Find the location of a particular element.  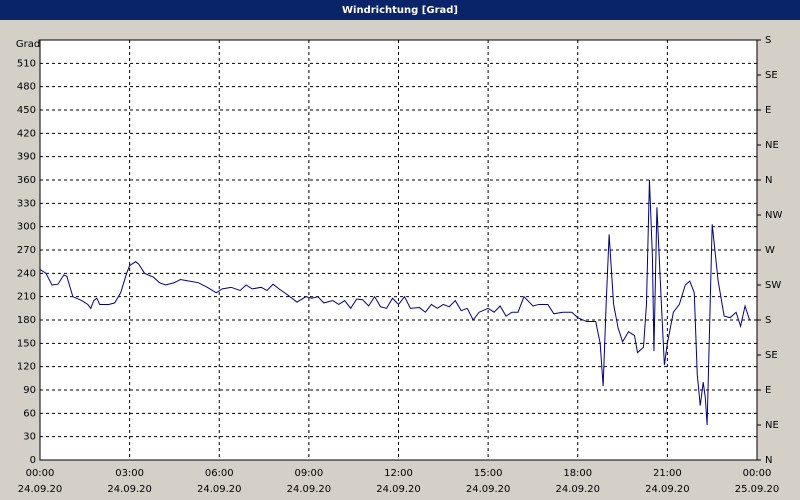

y-tick-label: 510 is located at coordinates (26, 63).